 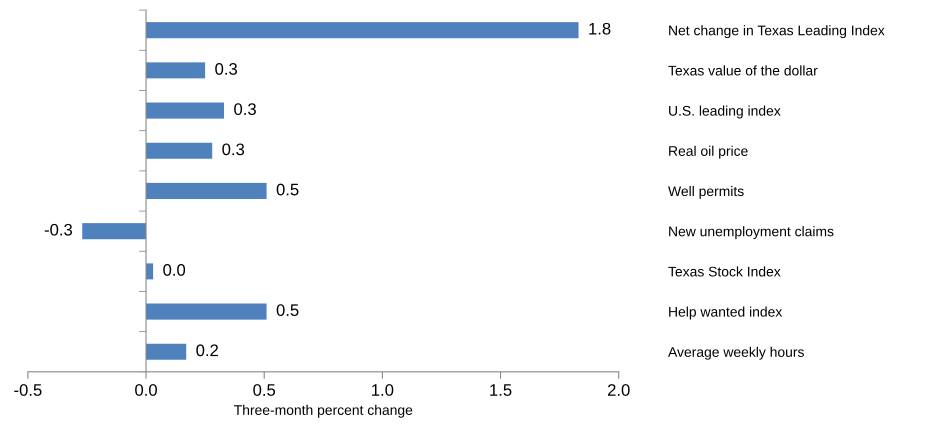 What do you see at coordinates (743, 70) in the screenshot?
I see `y-tick-label: Texas value of the dollar` at bounding box center [743, 70].